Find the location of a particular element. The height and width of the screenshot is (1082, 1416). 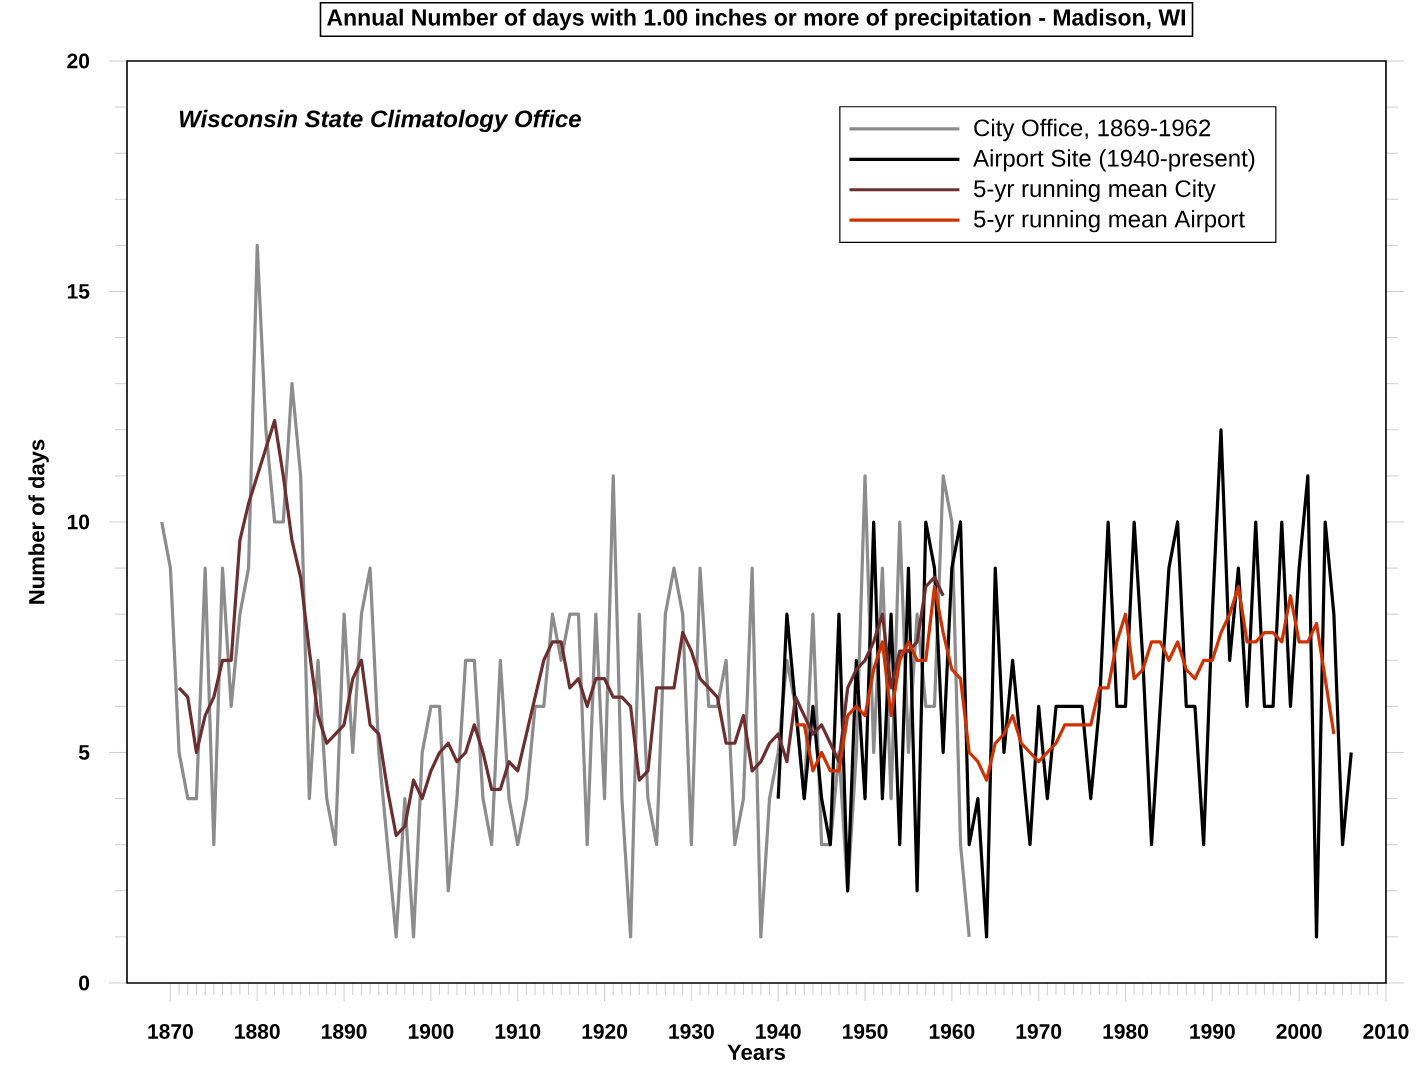

y-axis-title: Number of days is located at coordinates (38, 521).